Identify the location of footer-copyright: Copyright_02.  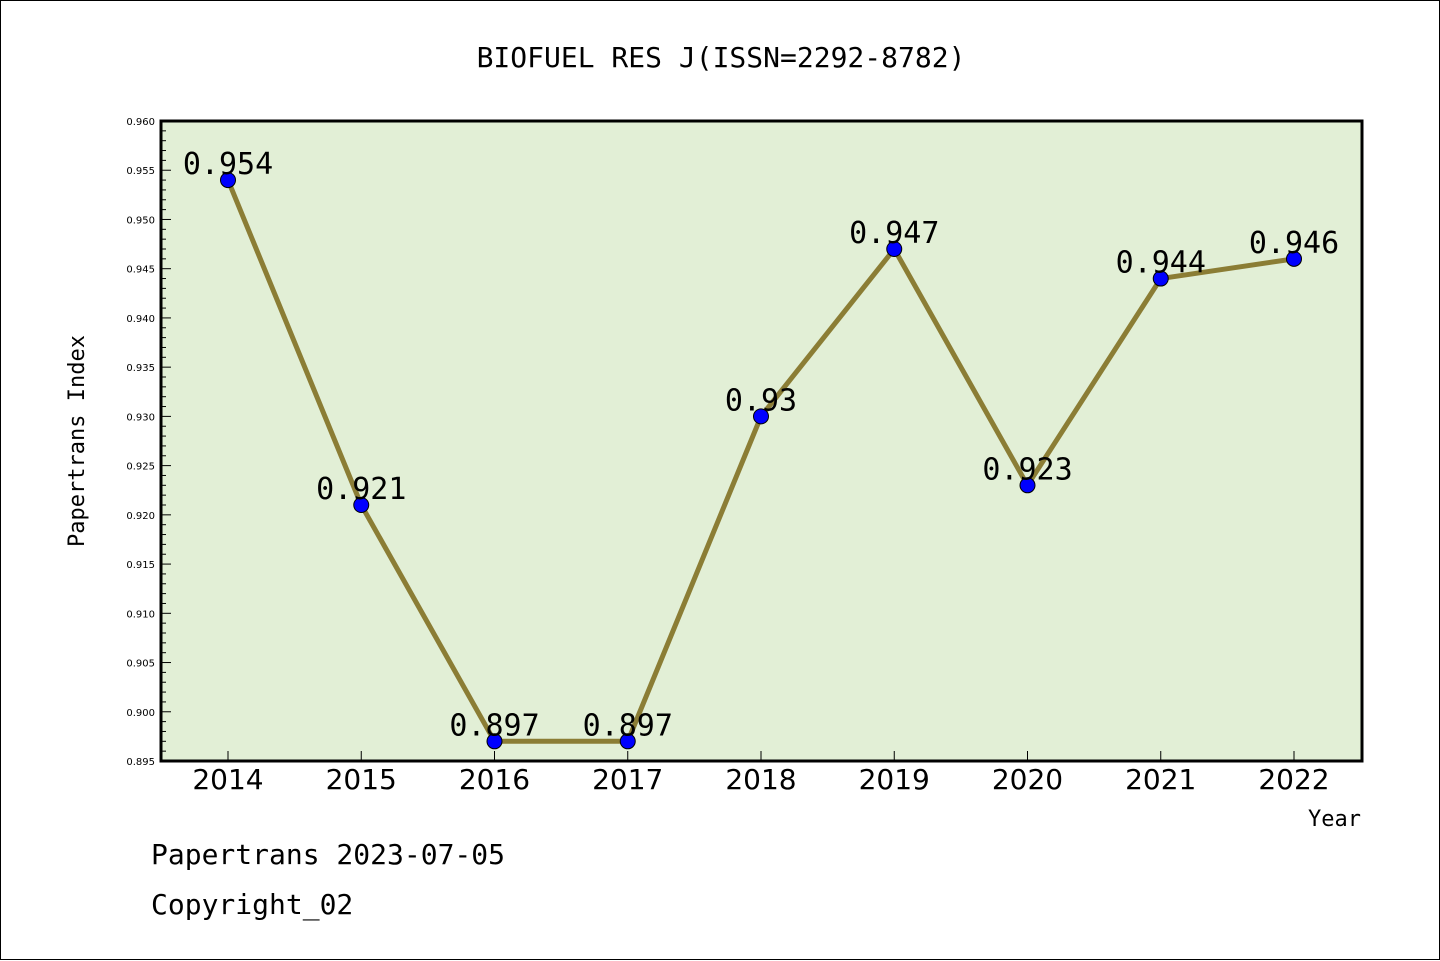
(252, 905).